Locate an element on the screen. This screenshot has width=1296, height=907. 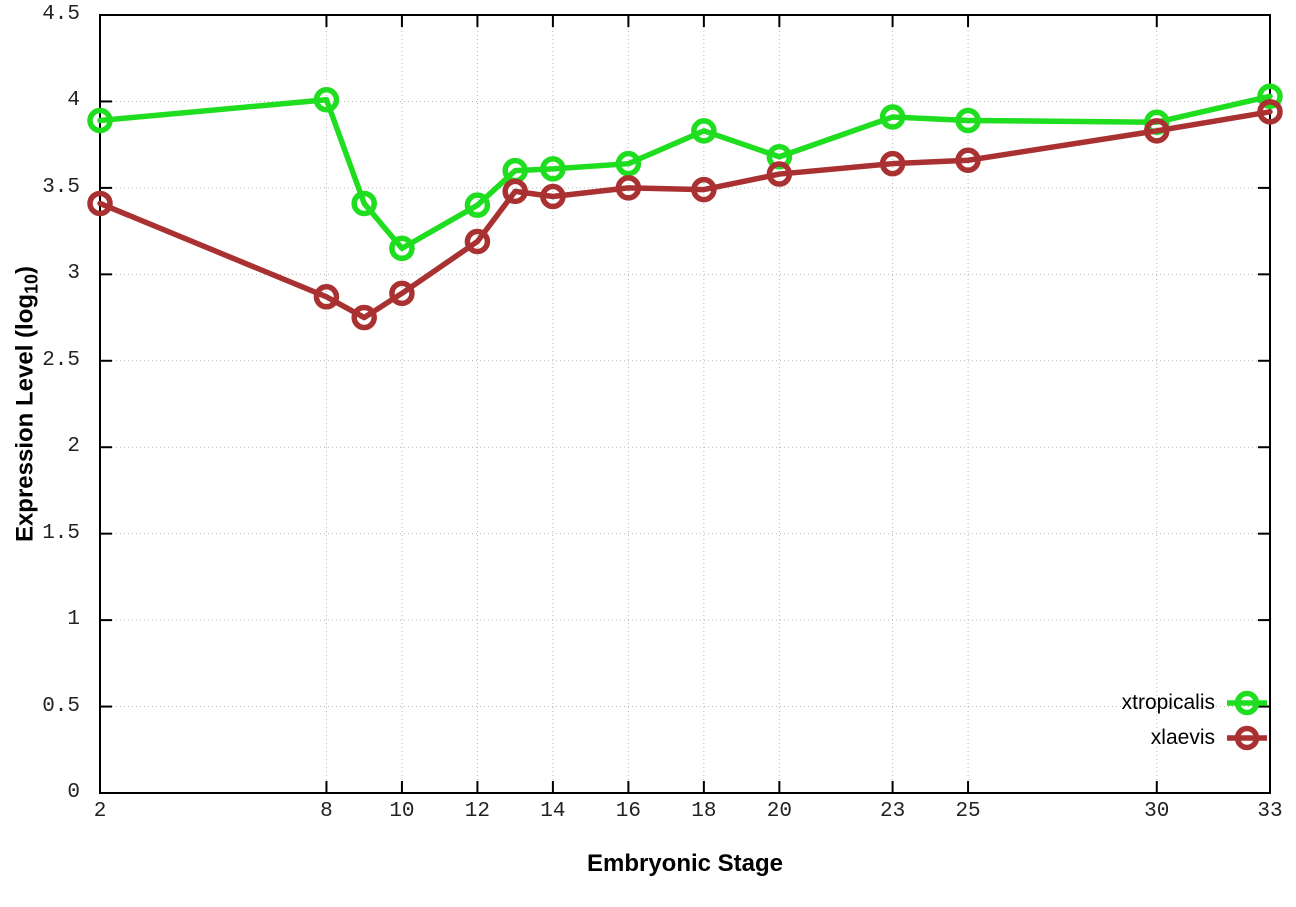
legend-marker-xlaevis-icon is located at coordinates (1247, 737).